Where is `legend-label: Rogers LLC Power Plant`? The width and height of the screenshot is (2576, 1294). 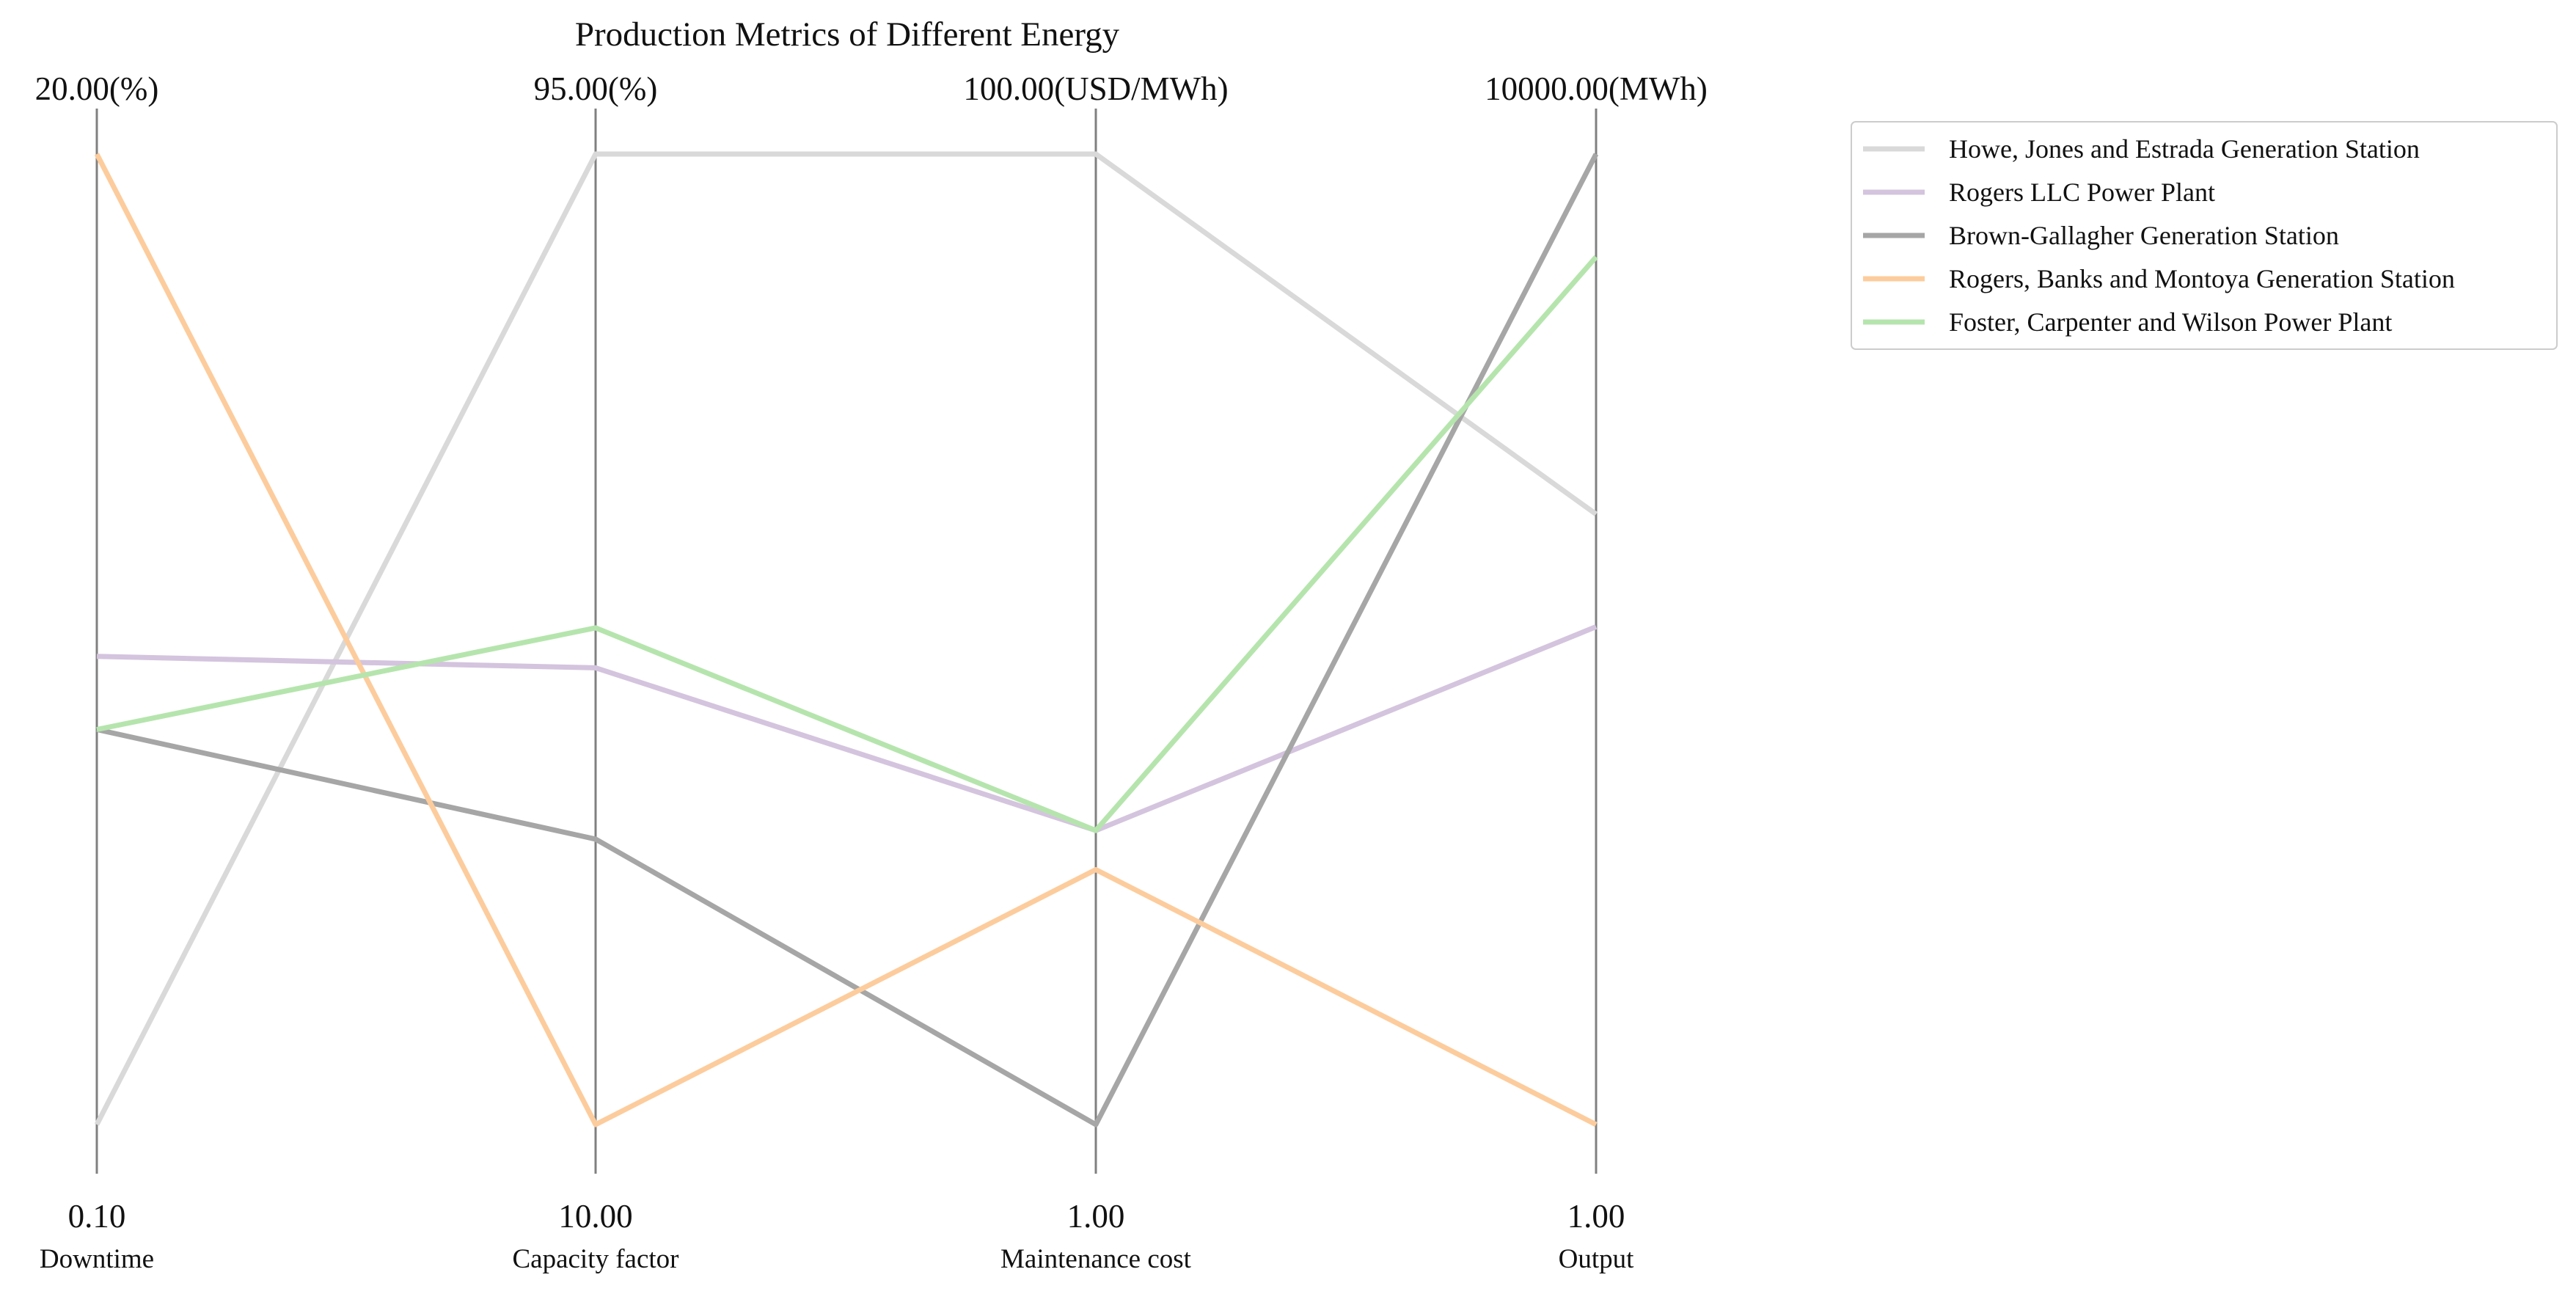 legend-label: Rogers LLC Power Plant is located at coordinates (2082, 192).